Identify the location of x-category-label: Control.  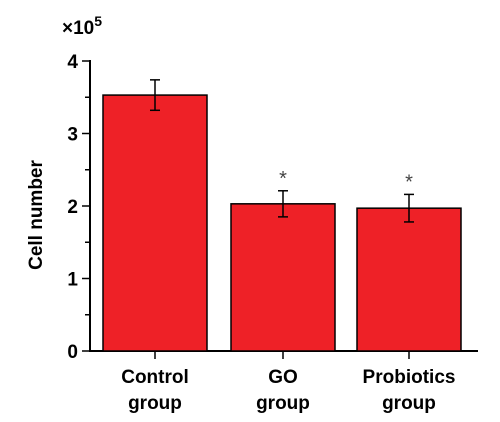
(155, 377).